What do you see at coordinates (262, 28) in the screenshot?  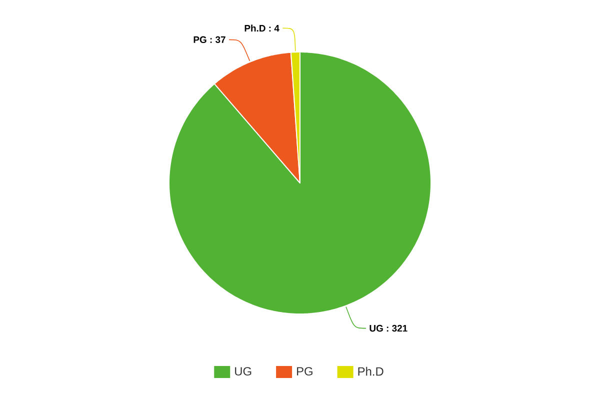 I see `data-label: Ph.D : 4` at bounding box center [262, 28].